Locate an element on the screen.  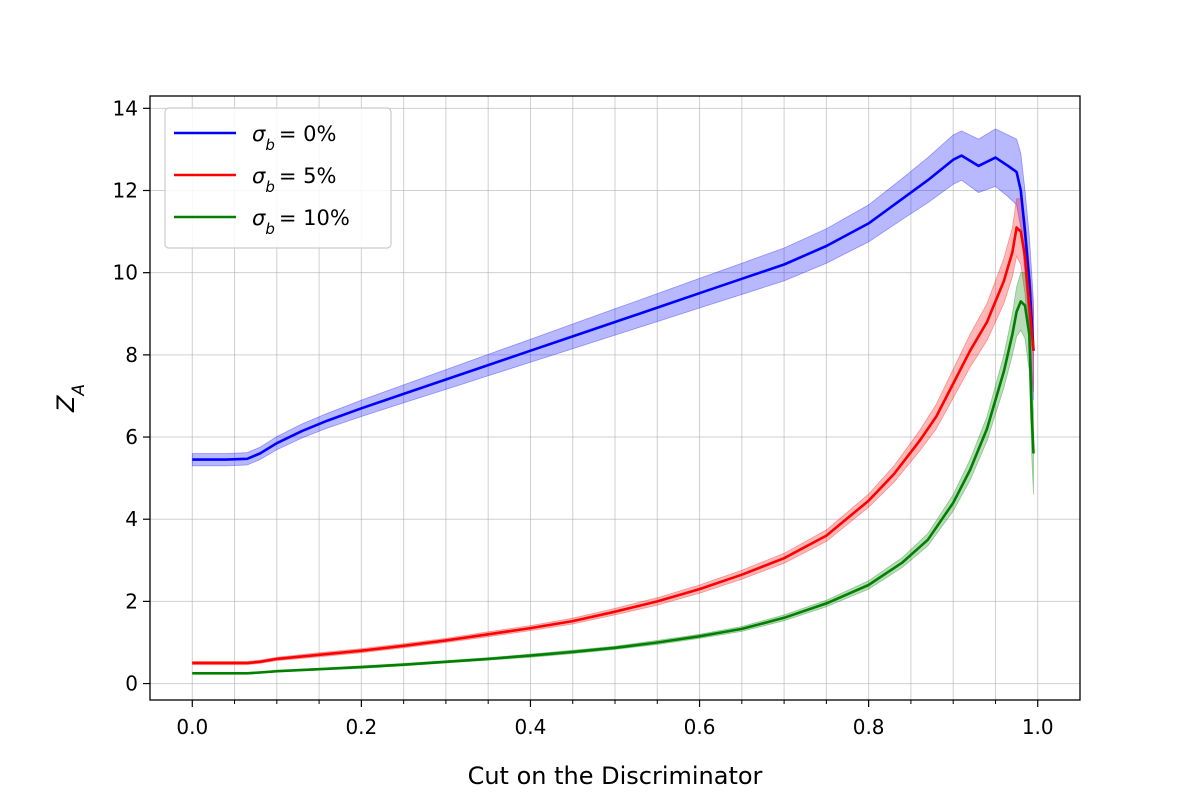
x-tick-label: 0.6 is located at coordinates (700, 727).